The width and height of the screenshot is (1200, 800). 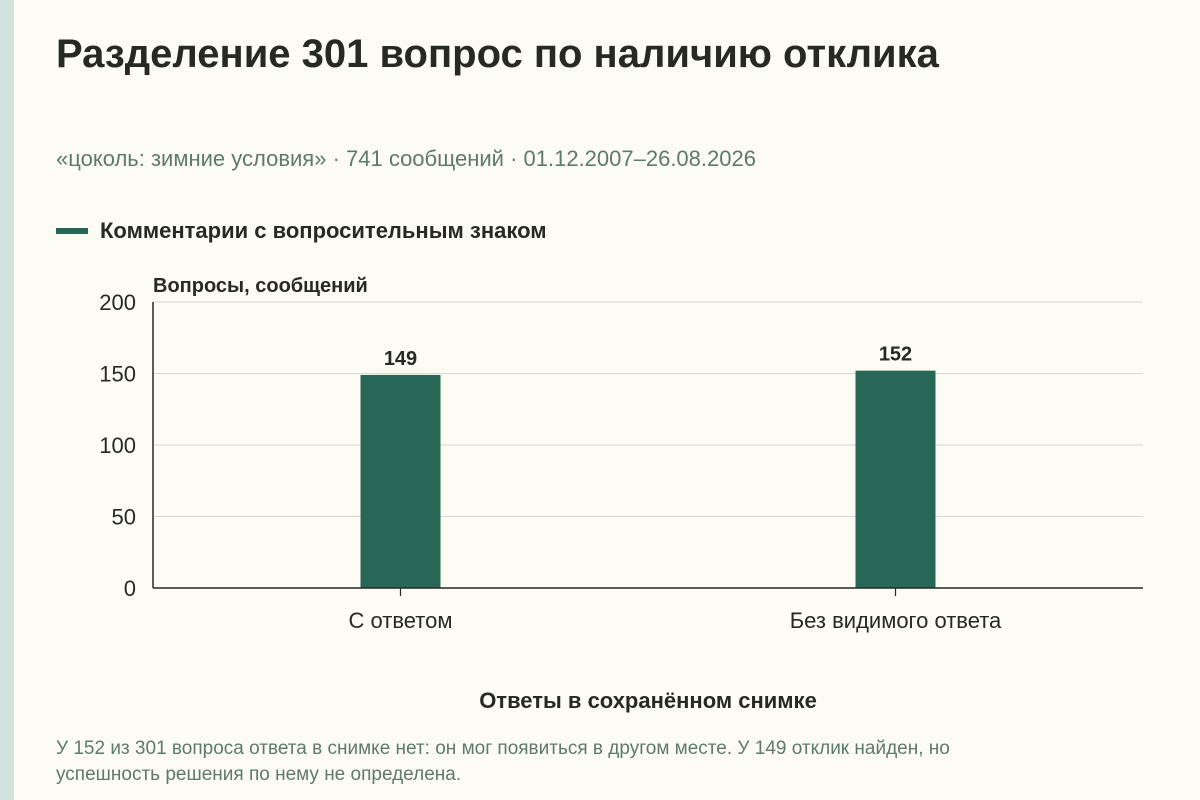 I want to click on chart-title: Разделение 301 вопрос по наличию отклика, so click(x=497, y=54).